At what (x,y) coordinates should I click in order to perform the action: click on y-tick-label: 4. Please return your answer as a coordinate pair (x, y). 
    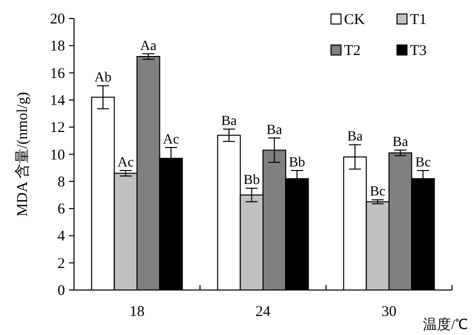
    Looking at the image, I should click on (62, 236).